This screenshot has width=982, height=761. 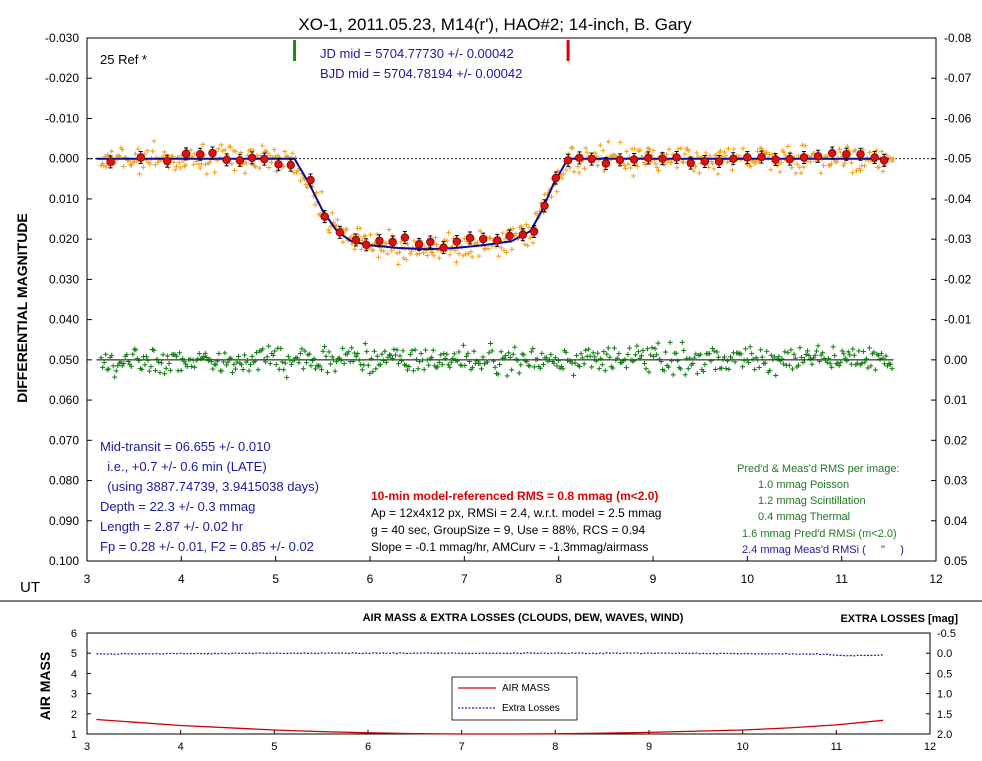 I want to click on x-tick-label: 11, so click(x=841, y=579).